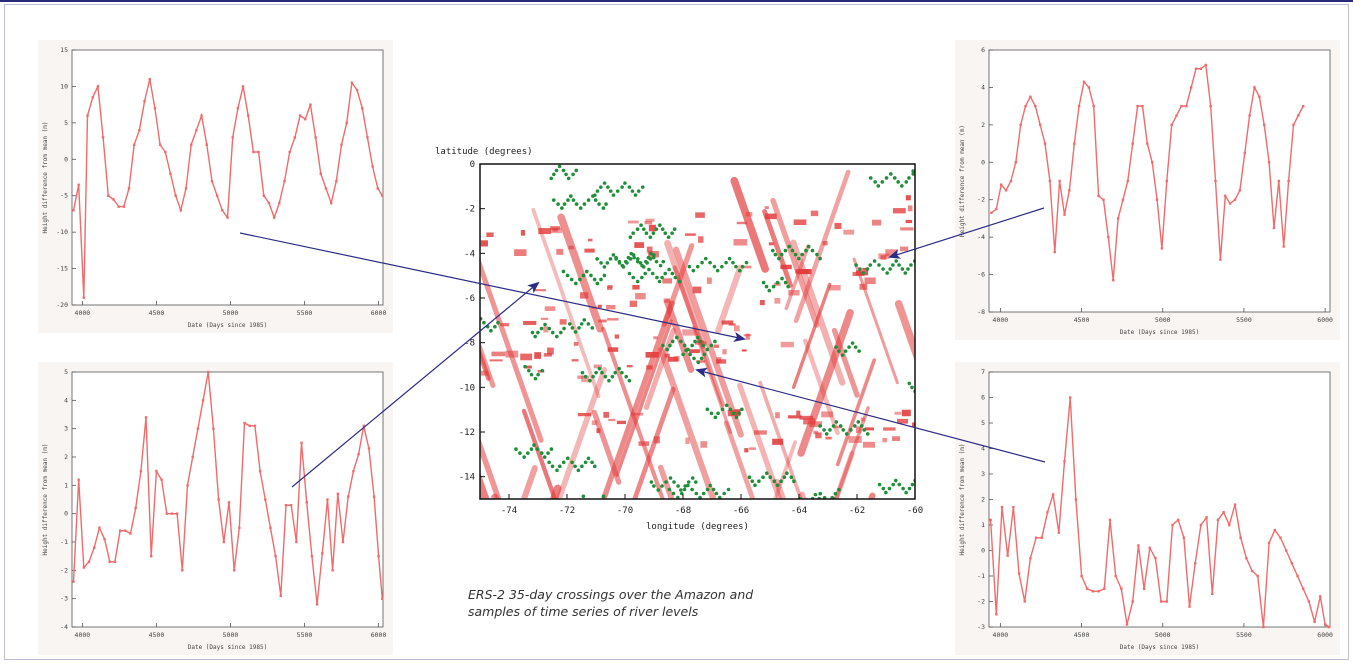 The height and width of the screenshot is (664, 1353). What do you see at coordinates (379, 635) in the screenshot?
I see `x-tick-label: 6000` at bounding box center [379, 635].